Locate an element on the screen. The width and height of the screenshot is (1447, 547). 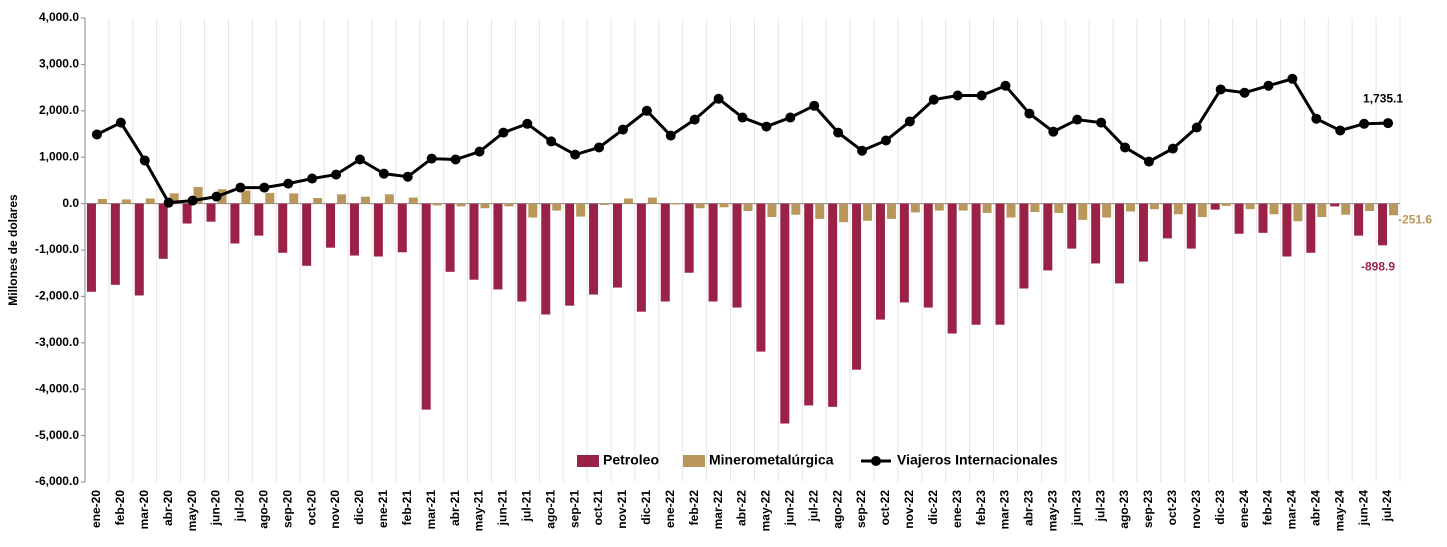
x-tick-label: ago-22 is located at coordinates (837, 509).